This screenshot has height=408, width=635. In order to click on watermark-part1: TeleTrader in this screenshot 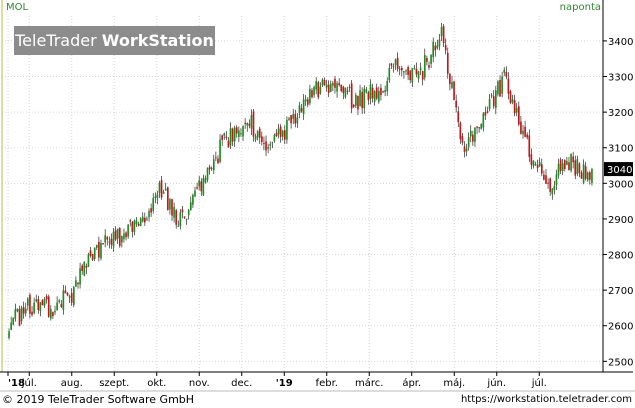, I will do `click(56, 40)`.